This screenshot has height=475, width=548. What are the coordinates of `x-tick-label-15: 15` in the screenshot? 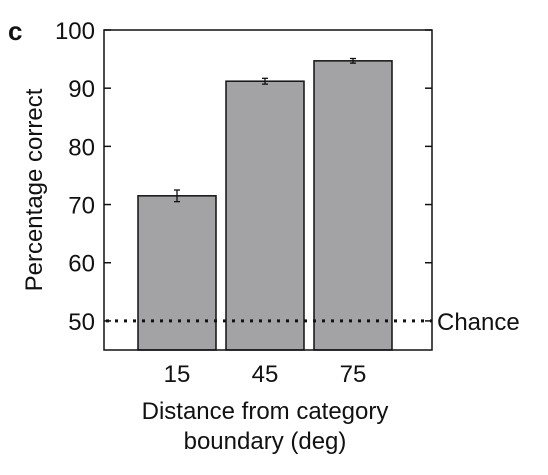 It's located at (177, 374).